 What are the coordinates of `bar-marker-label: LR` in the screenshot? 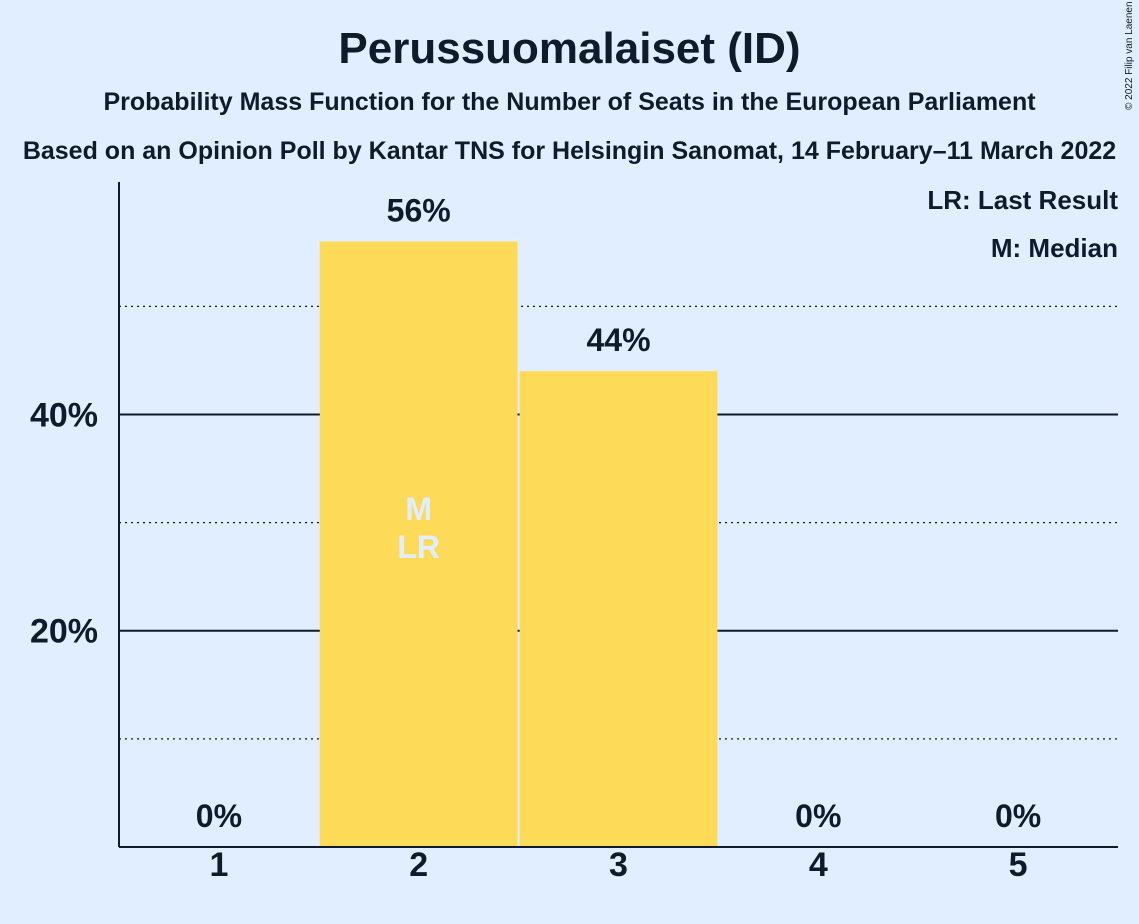 It's located at (418, 547).